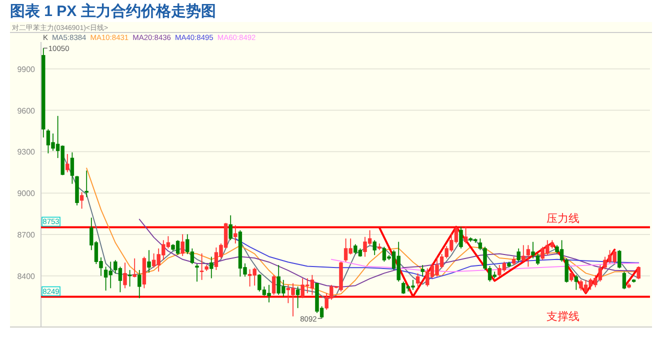 This screenshot has width=659, height=355. I want to click on annotation: 支撑线, so click(563, 316).